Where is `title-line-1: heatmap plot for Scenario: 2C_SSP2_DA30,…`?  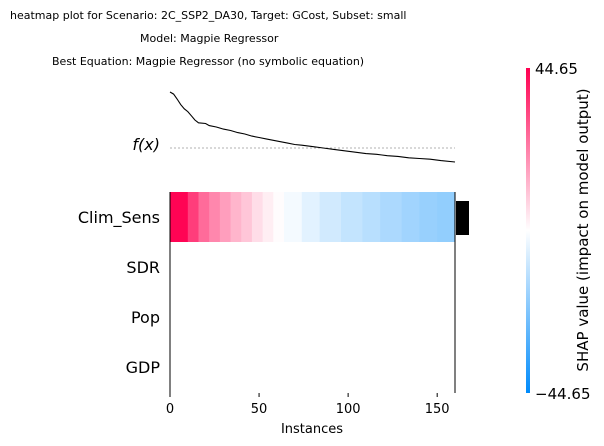
title-line-1: heatmap plot for Scenario: 2C_SSP2_DA30,… is located at coordinates (208, 15).